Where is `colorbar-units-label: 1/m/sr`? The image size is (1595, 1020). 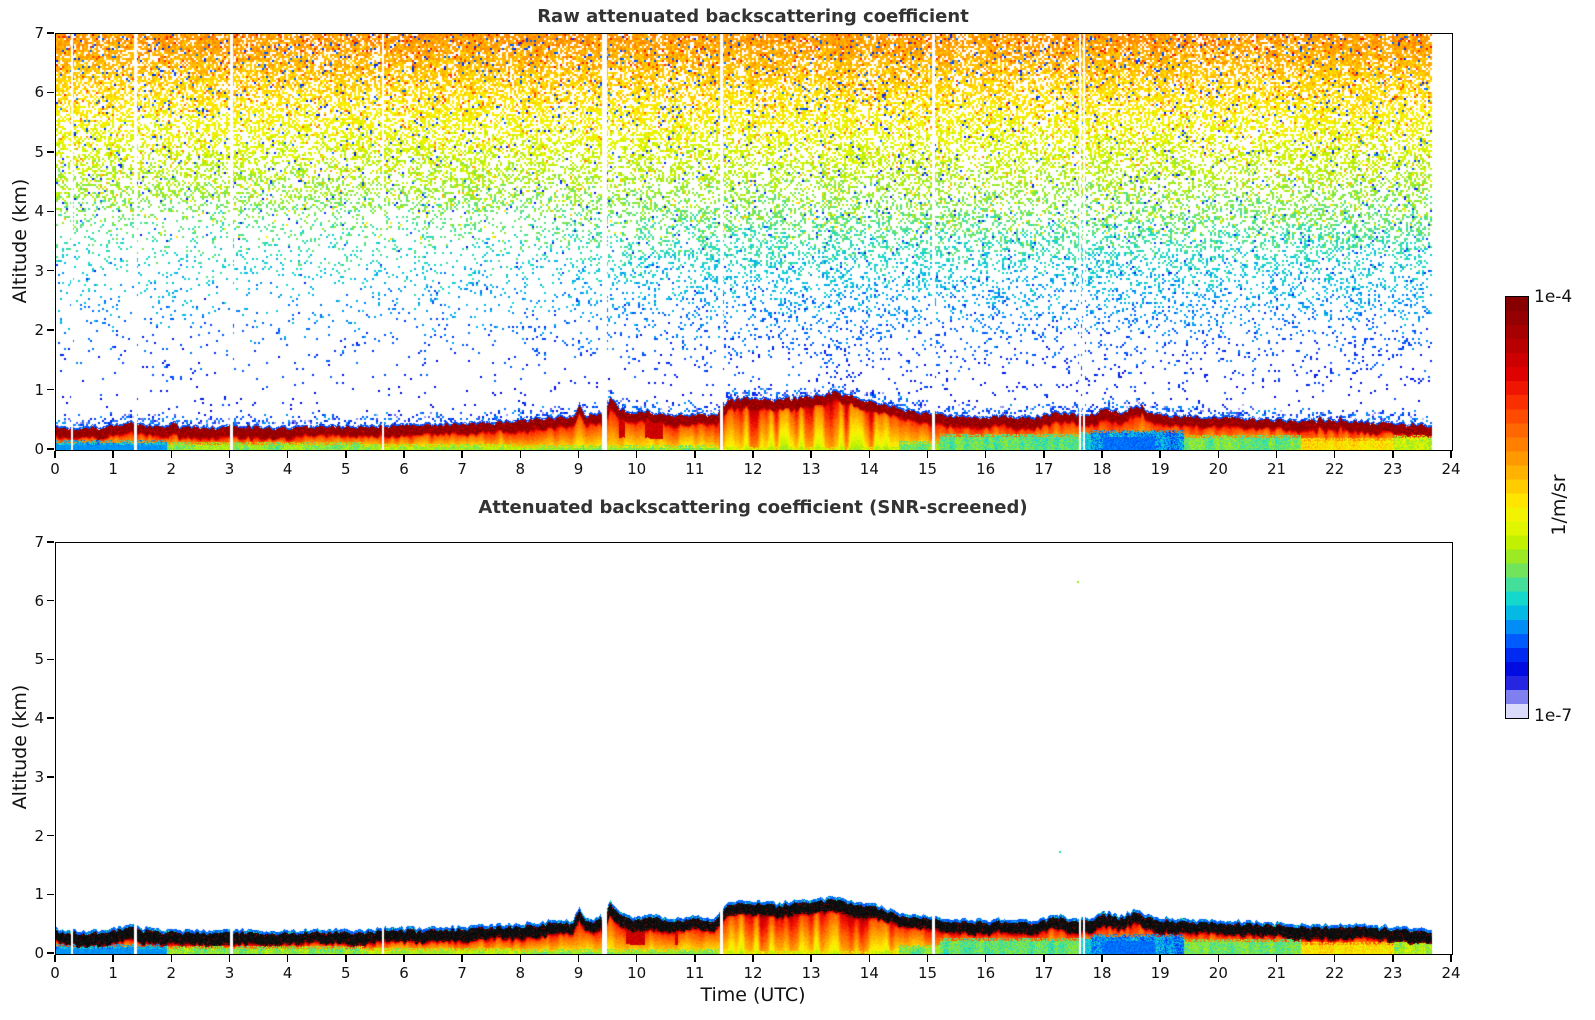
colorbar-units-label: 1/m/sr is located at coordinates (1559, 505).